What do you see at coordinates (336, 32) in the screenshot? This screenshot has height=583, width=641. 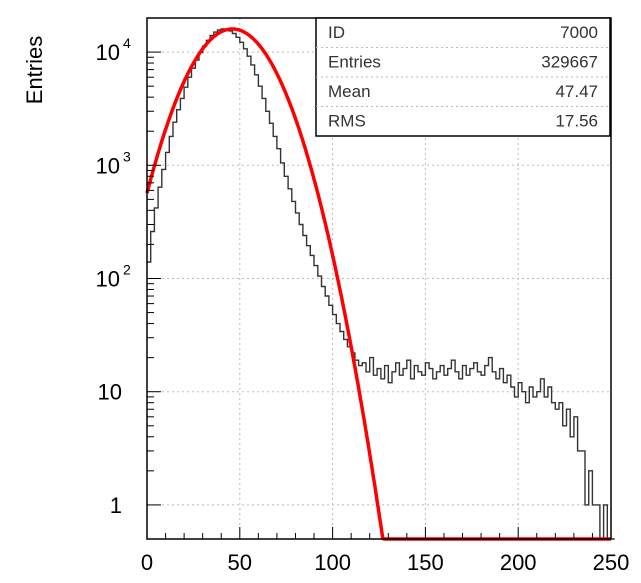 I see `stats-row-key: ID` at bounding box center [336, 32].